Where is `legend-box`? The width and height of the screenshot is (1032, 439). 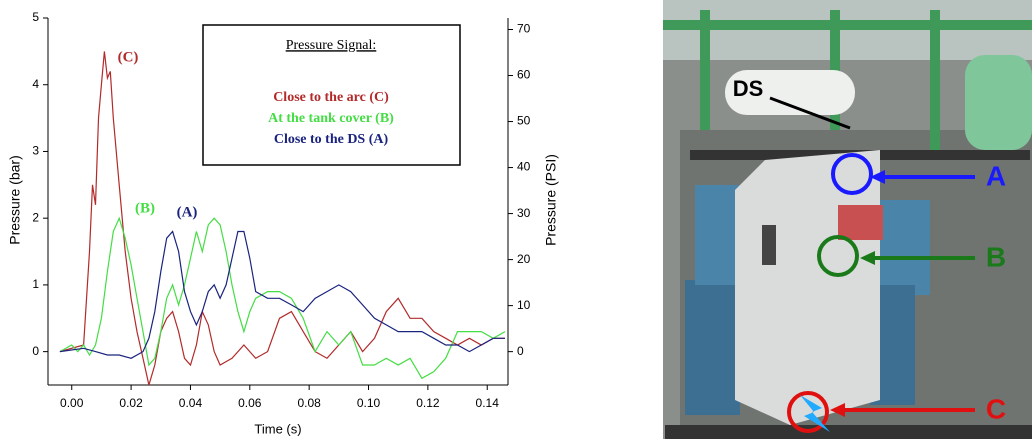 legend-box is located at coordinates (331, 95).